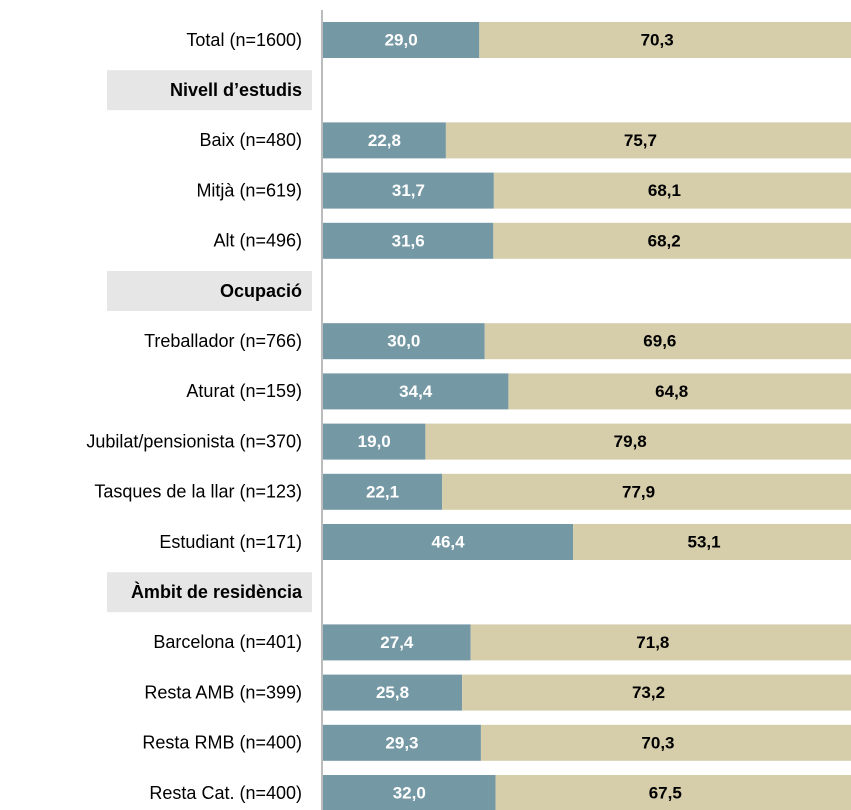 The height and width of the screenshot is (810, 851). I want to click on category-label: Baix (n=480), so click(250, 140).